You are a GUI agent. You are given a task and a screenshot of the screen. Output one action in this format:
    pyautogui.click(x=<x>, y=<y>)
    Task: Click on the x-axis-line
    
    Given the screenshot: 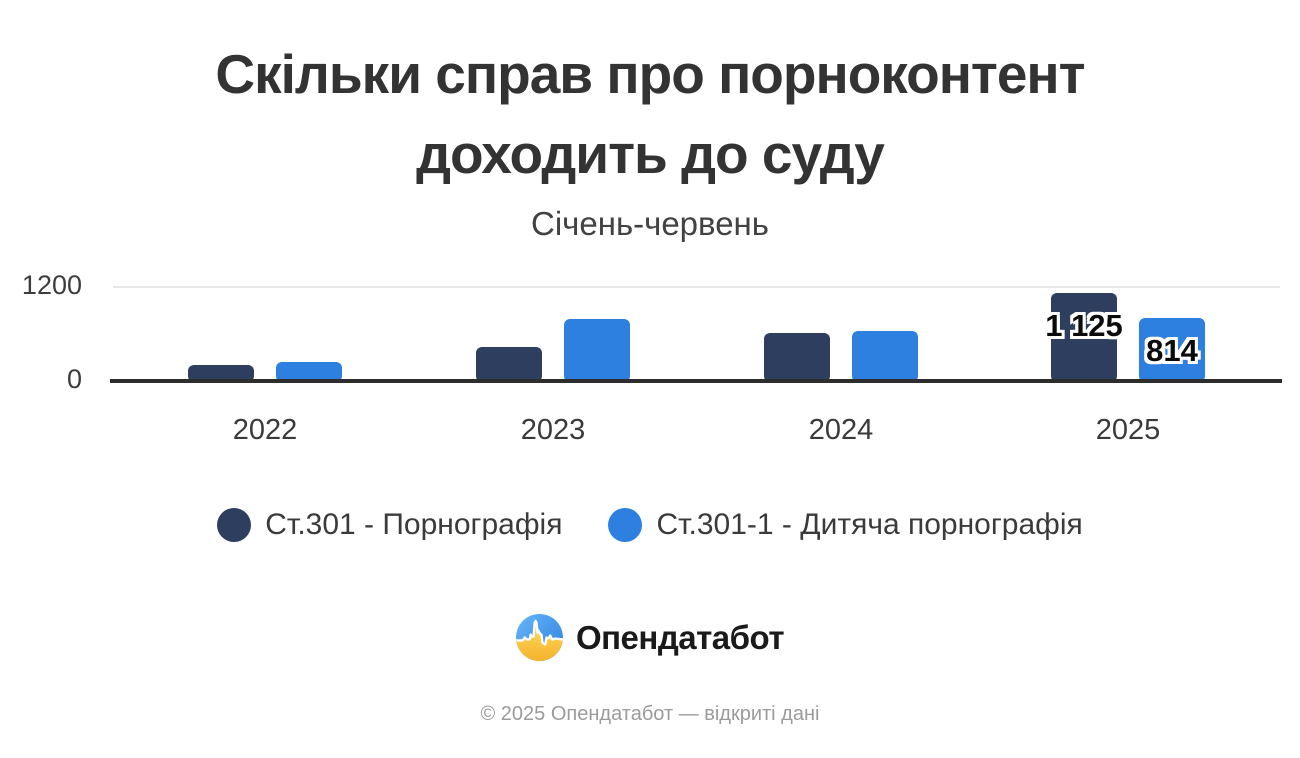 What is the action you would take?
    pyautogui.click(x=696, y=381)
    